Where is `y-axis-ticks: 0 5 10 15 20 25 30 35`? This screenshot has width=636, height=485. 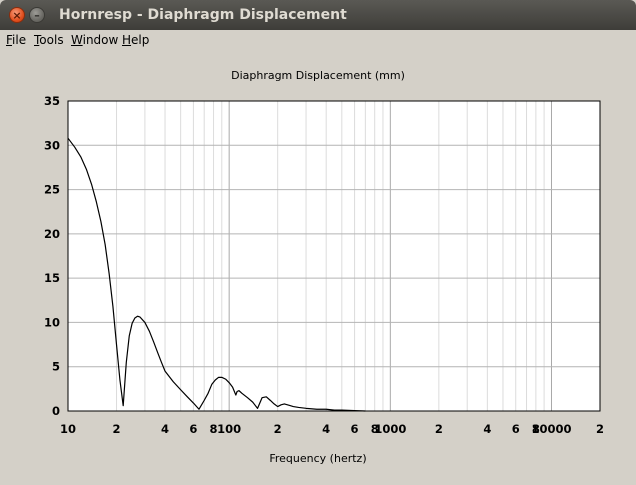 y-axis-ticks: 0 5 10 15 20 25 30 35 is located at coordinates (52, 256).